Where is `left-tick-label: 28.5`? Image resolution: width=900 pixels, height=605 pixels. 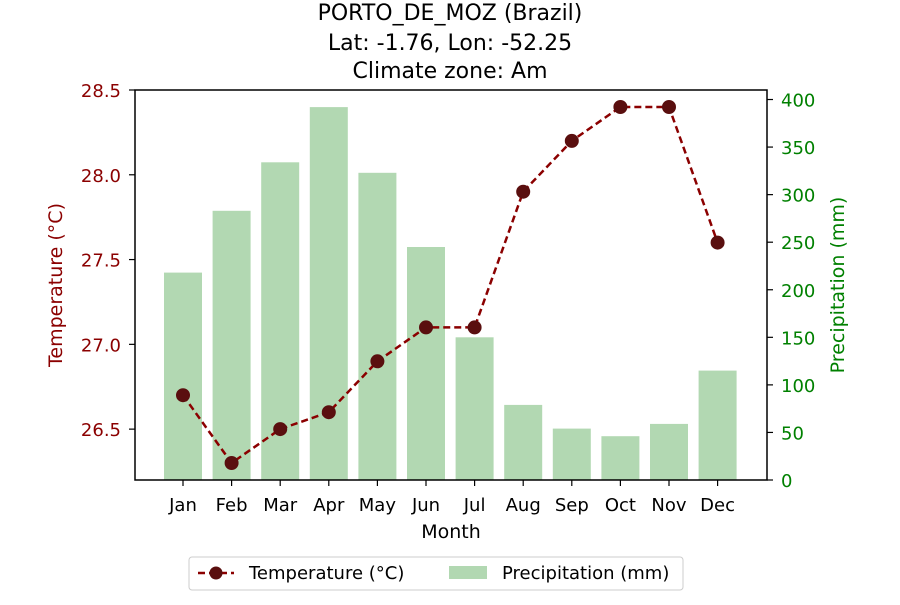
left-tick-label: 28.5 is located at coordinates (101, 91).